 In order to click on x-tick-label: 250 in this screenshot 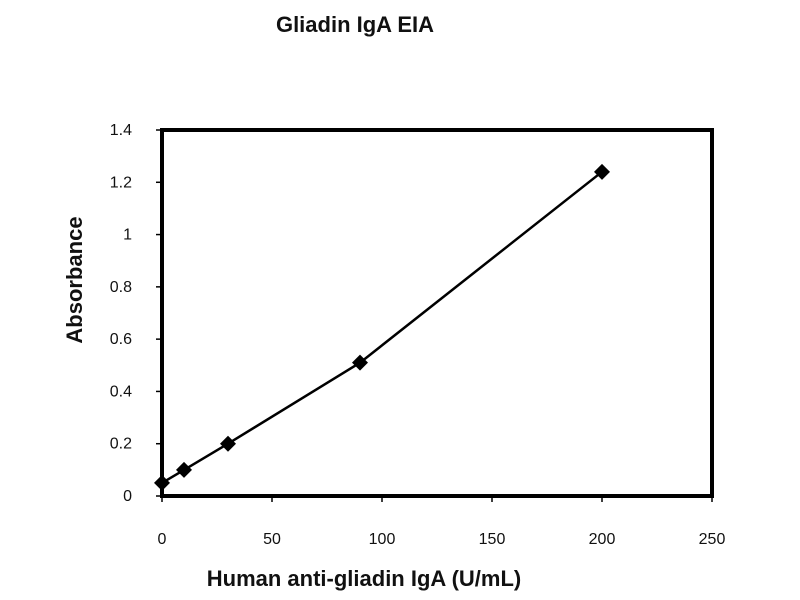, I will do `click(712, 539)`.